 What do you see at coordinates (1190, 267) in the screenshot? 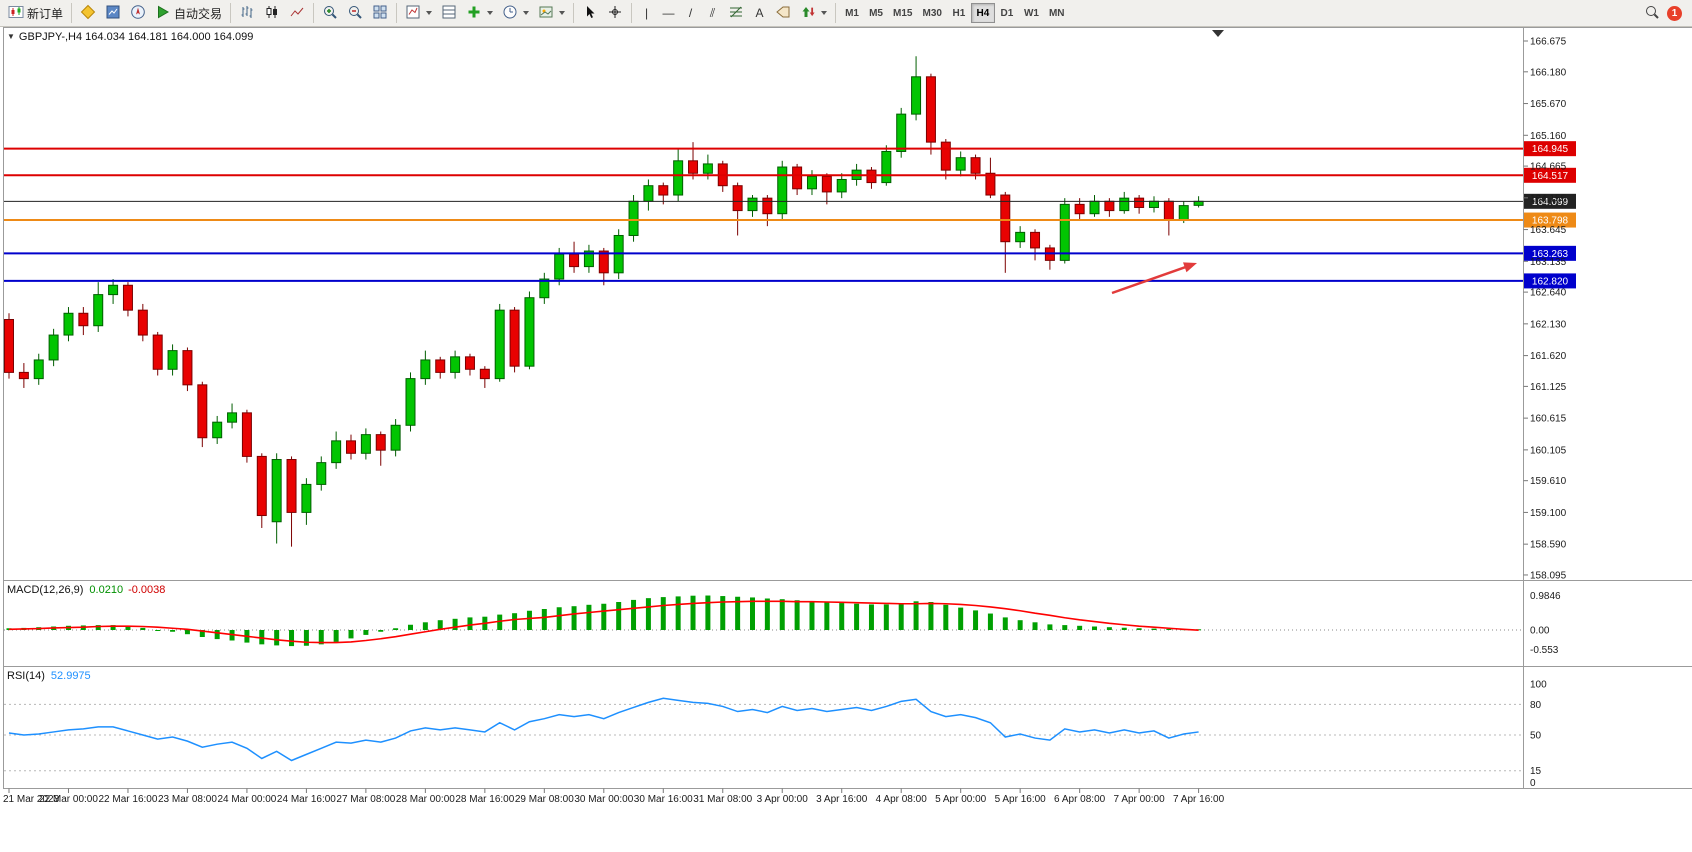
I see `annotation-arrow-head` at bounding box center [1190, 267].